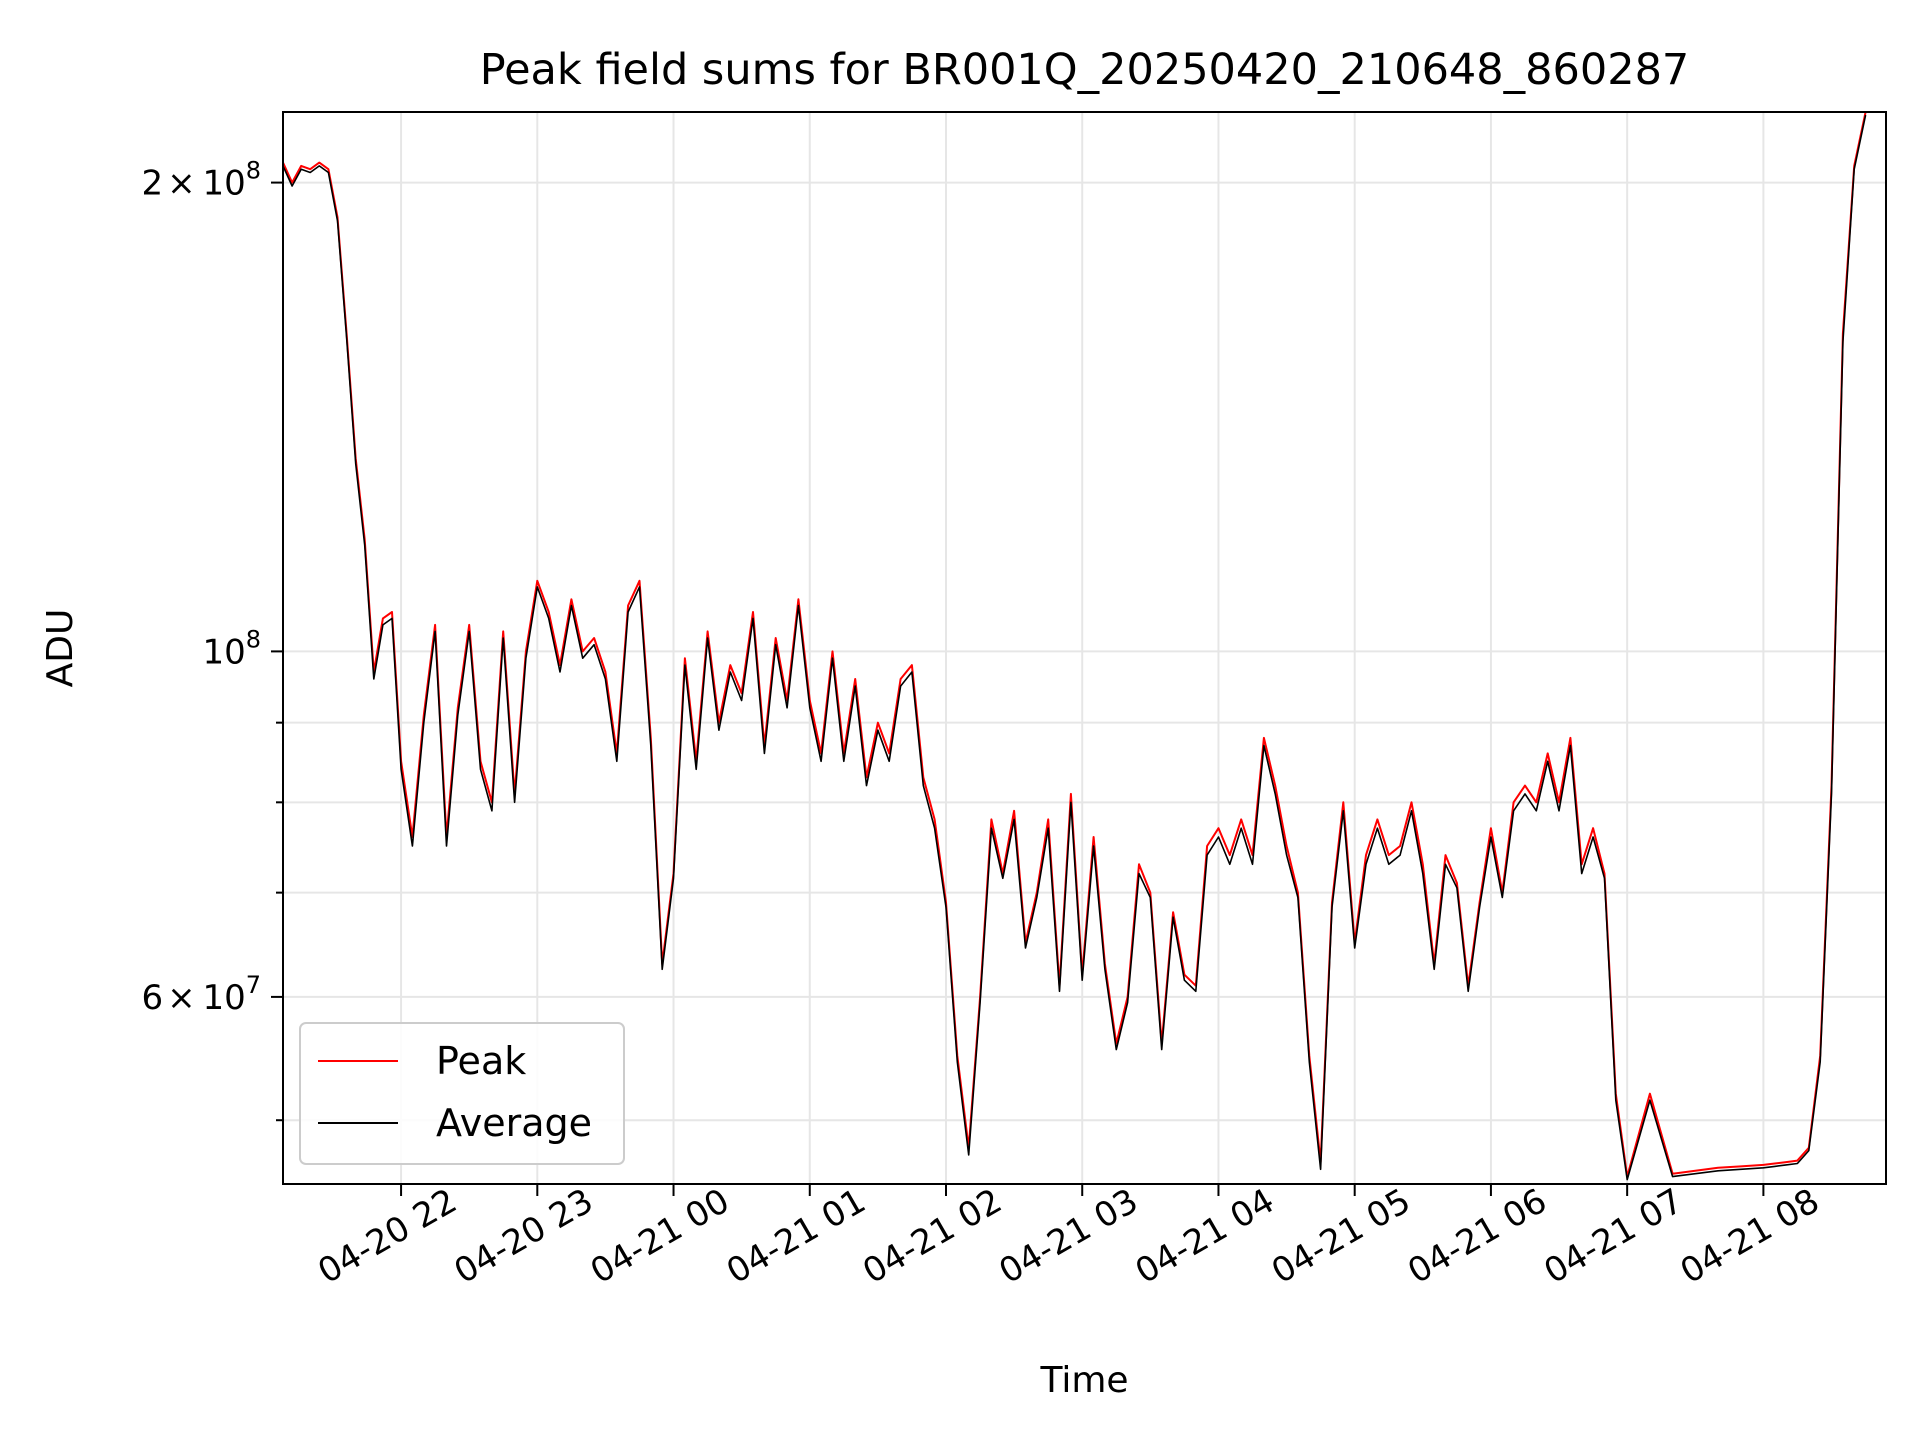 The image size is (1920, 1440). I want to click on legend: Peak Average, so click(462, 1093).